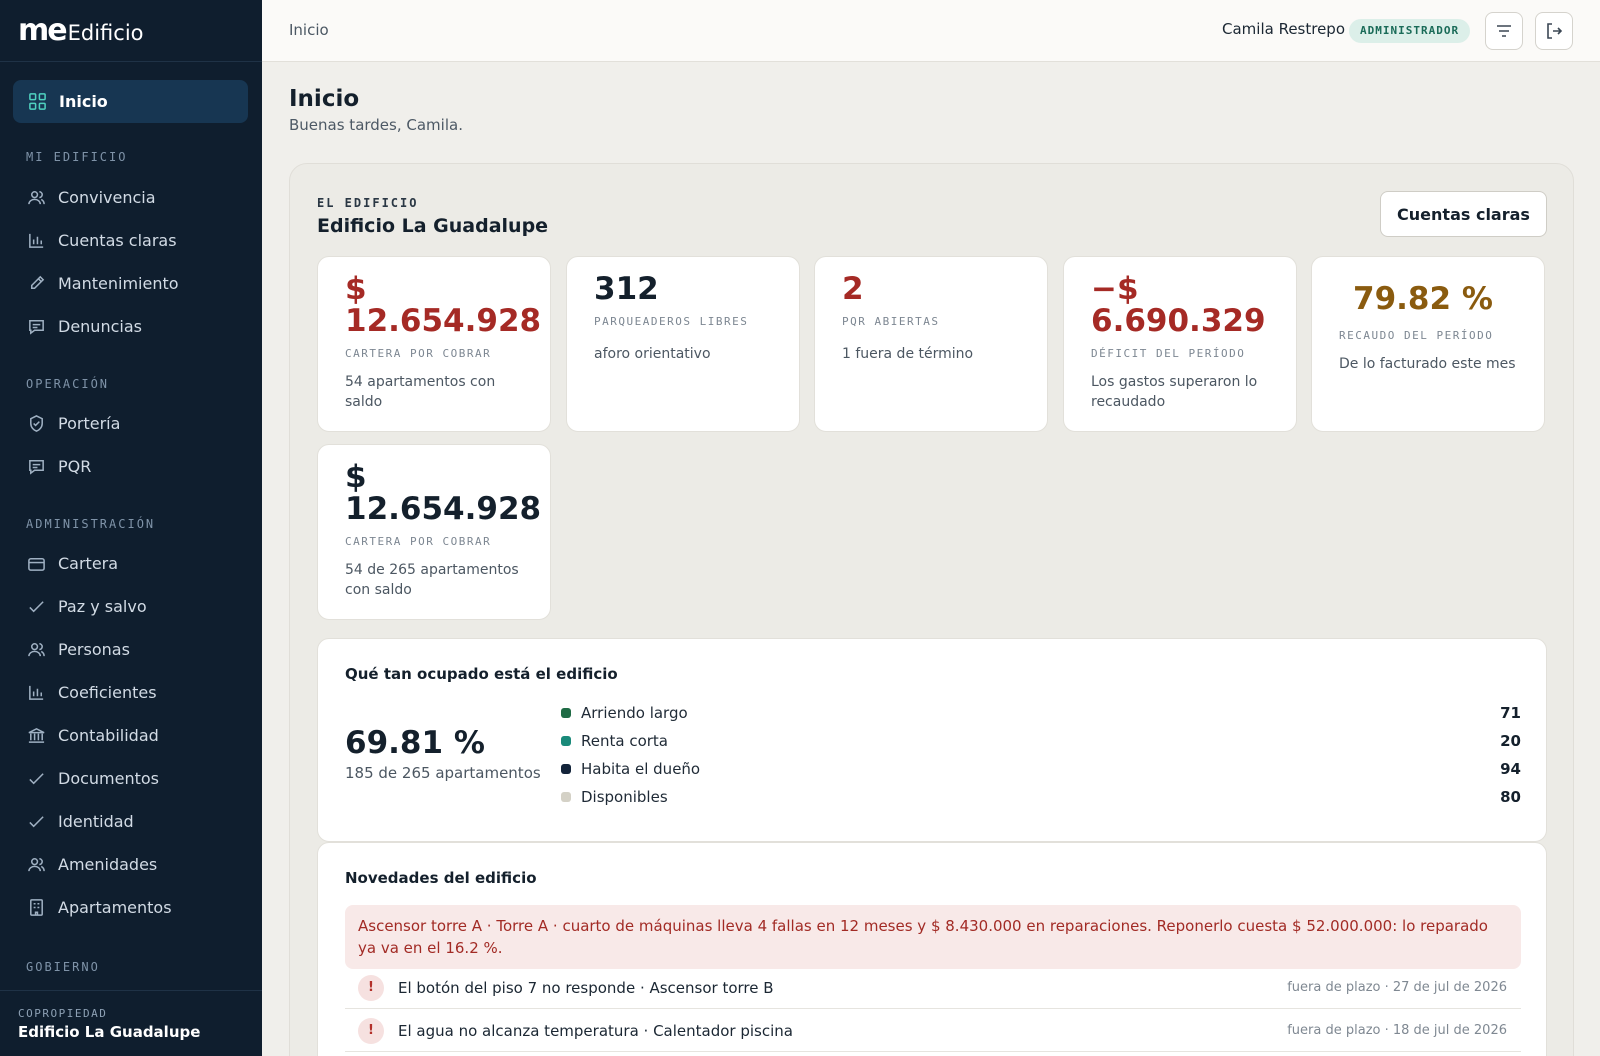  Describe the element at coordinates (68, 384) in the screenshot. I see `section-operacion: OPERACIÓN` at that location.